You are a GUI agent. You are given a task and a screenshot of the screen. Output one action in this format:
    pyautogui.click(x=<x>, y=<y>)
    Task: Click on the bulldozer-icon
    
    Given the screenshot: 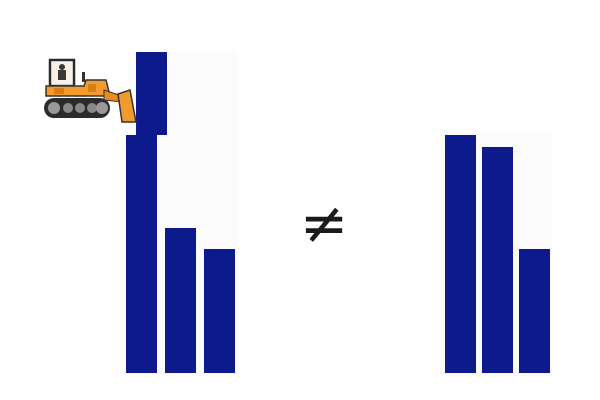 What is the action you would take?
    pyautogui.click(x=90, y=90)
    